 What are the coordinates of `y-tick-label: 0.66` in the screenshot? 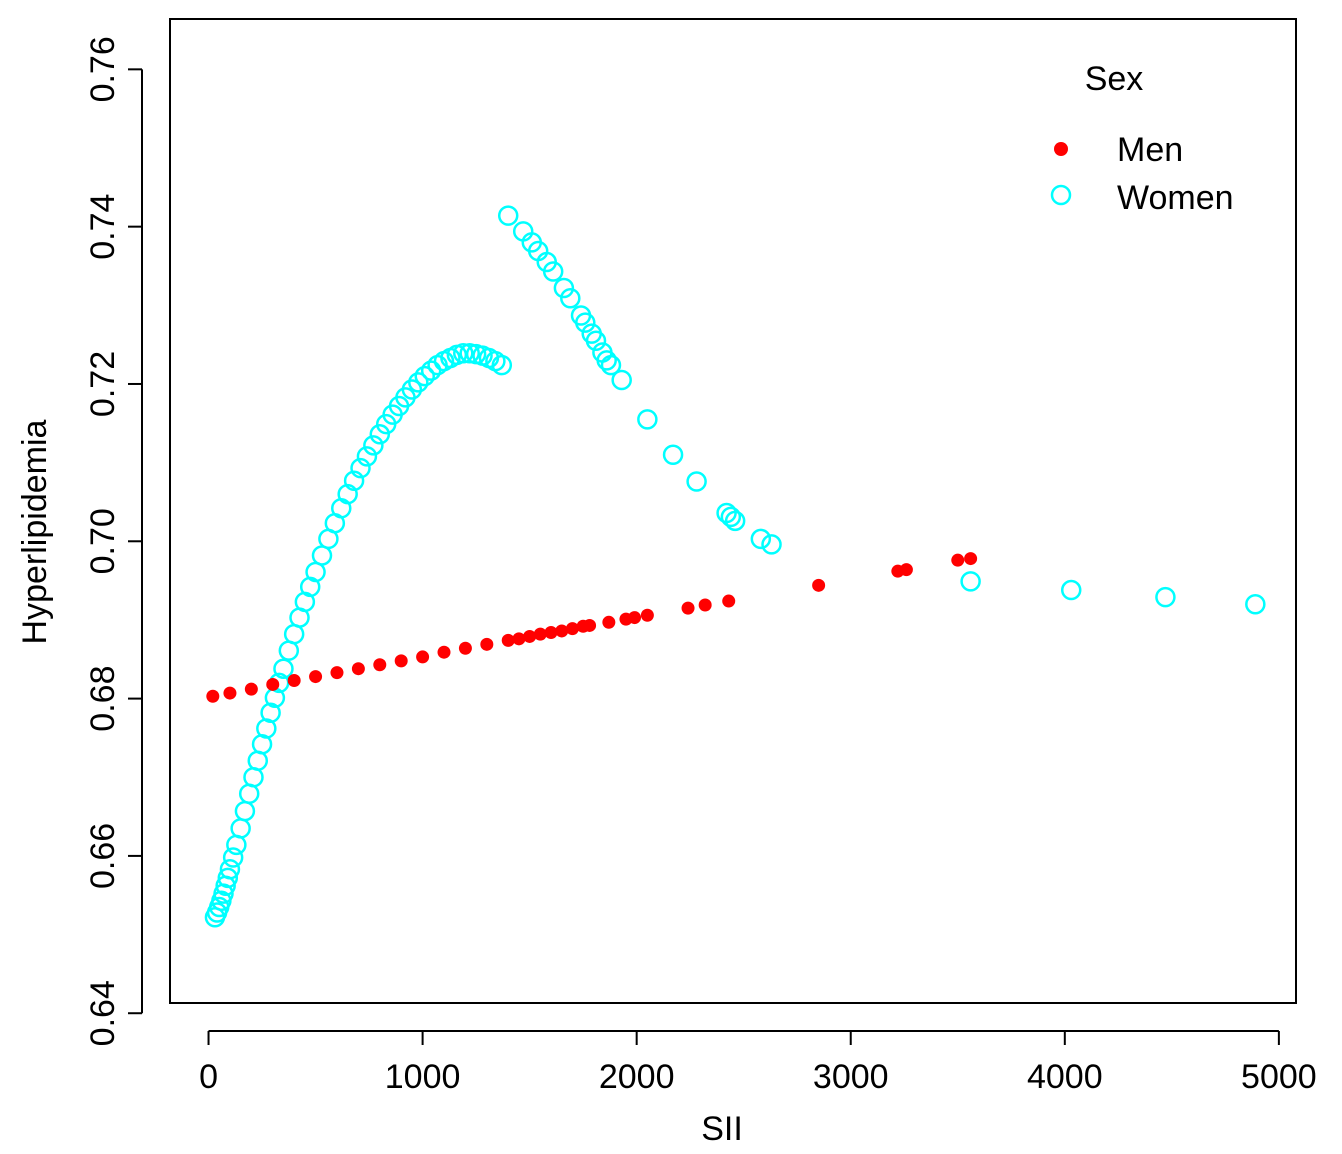 It's located at (103, 856).